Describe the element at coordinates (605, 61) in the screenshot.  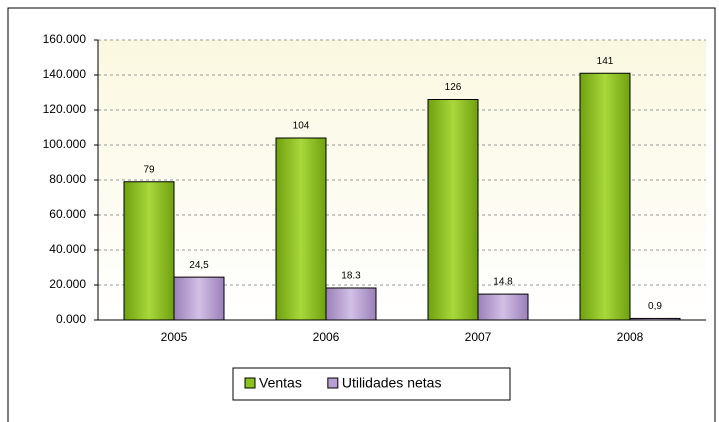
I see `data-label: 141` at that location.